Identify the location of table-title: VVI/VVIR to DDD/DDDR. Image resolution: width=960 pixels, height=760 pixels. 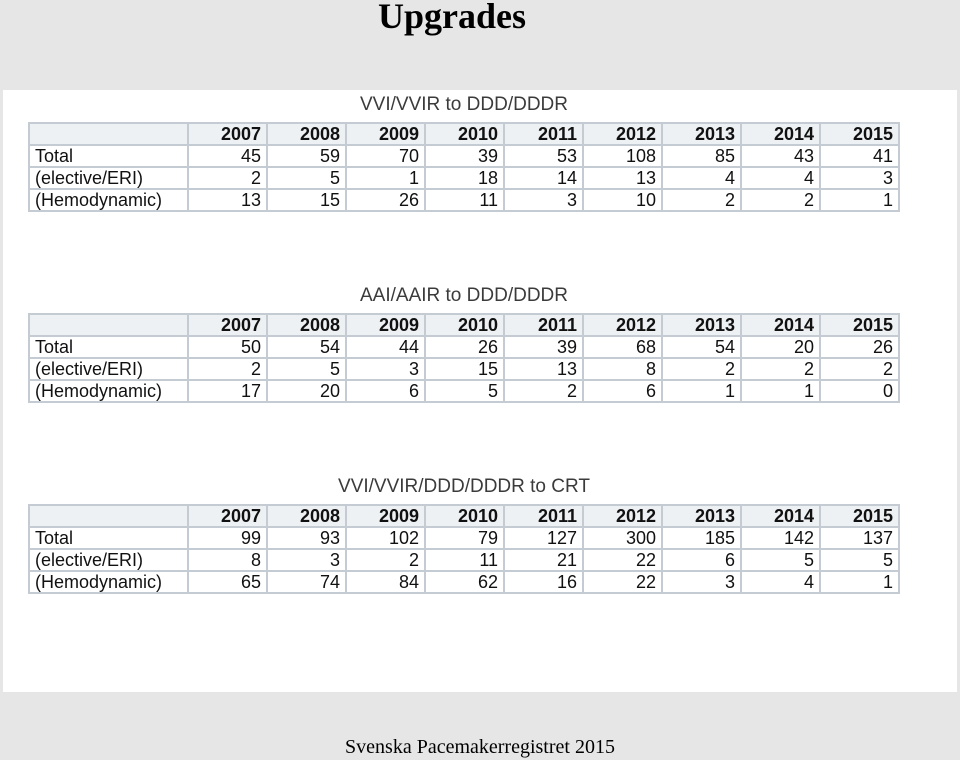
(464, 104).